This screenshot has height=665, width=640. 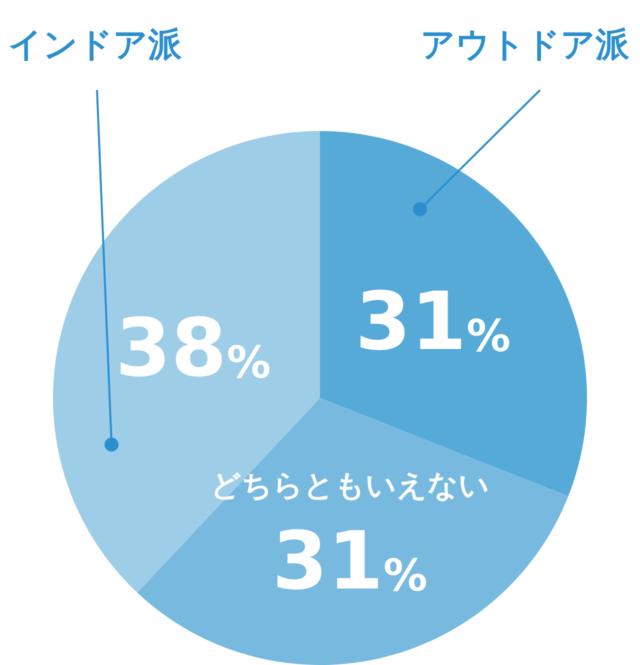 What do you see at coordinates (95, 45) in the screenshot?
I see `slice-label: インドア派` at bounding box center [95, 45].